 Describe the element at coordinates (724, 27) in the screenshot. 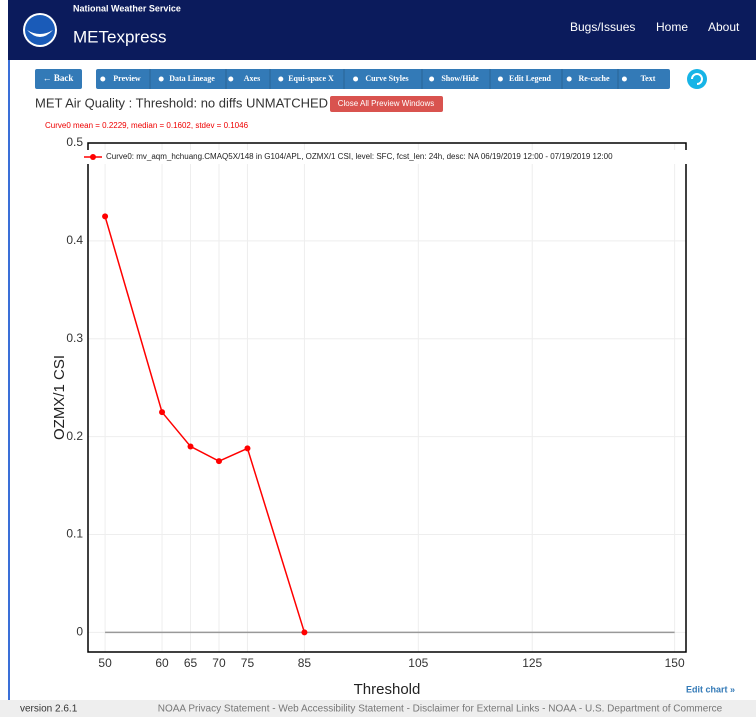

I see `nav-link: About` at that location.